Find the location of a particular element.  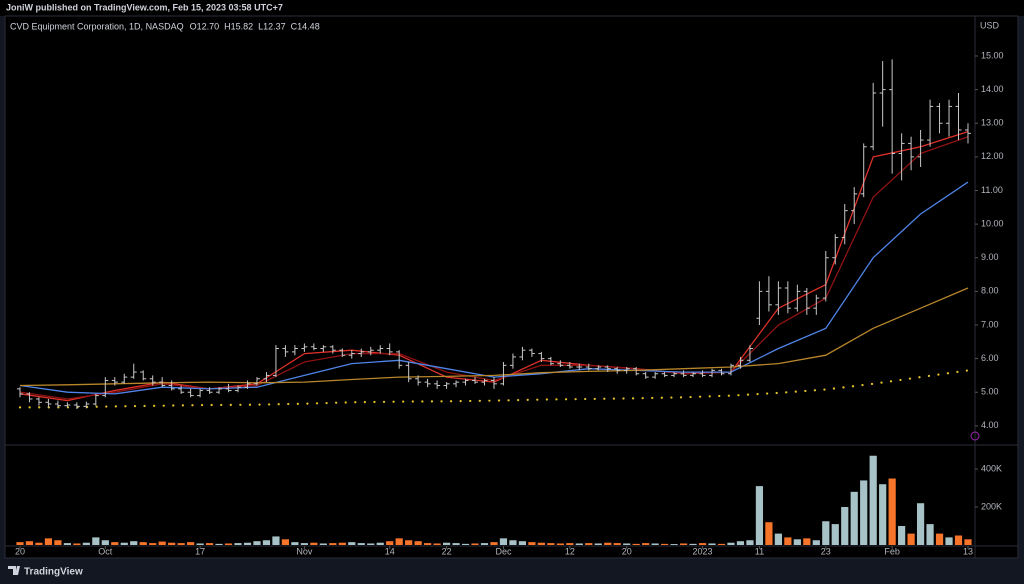

y-tick-label: 11.00 is located at coordinates (992, 190).